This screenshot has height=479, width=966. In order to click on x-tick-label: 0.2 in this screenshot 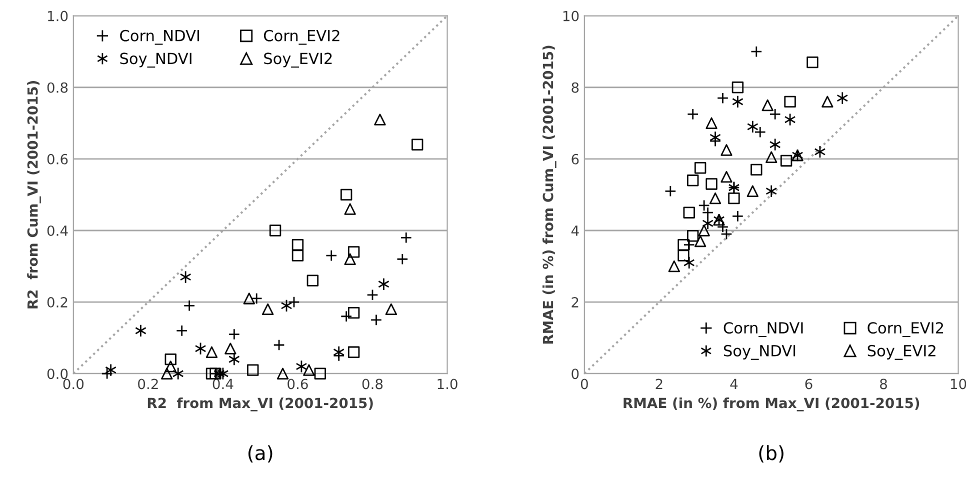, I will do `click(148, 384)`.